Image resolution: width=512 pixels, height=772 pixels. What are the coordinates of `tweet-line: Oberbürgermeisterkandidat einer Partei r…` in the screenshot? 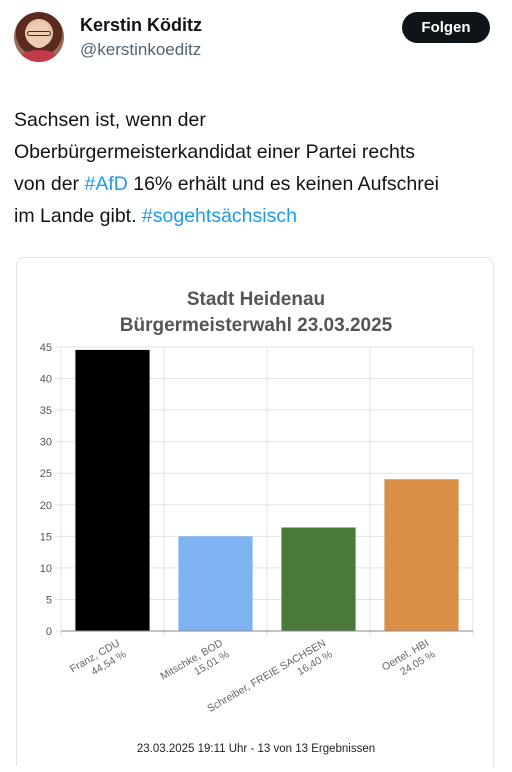 It's located at (215, 152).